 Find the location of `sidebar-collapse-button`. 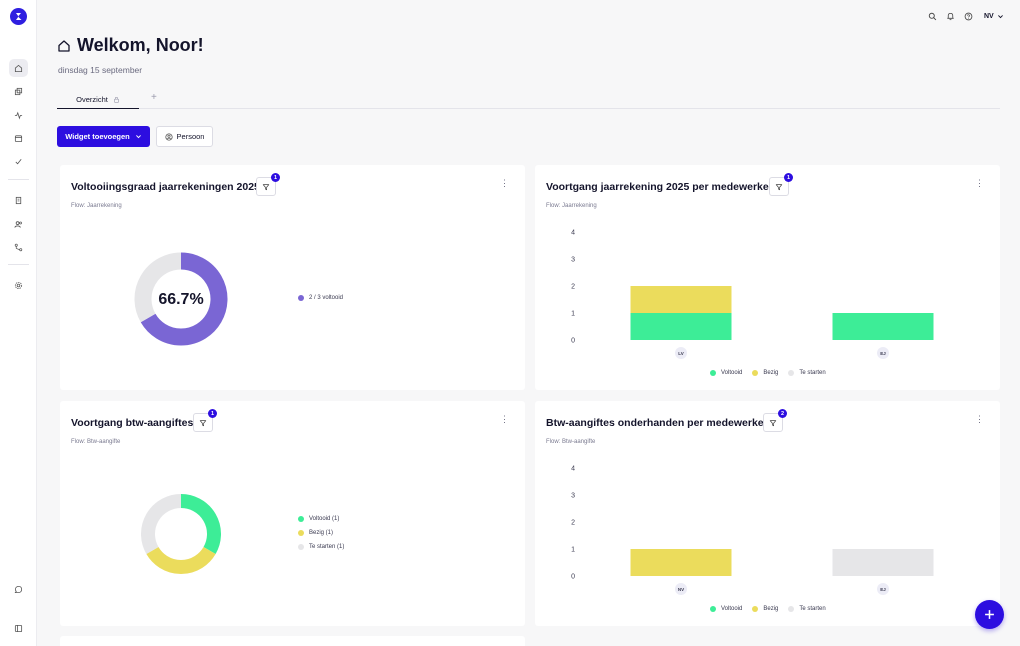

sidebar-collapse-button is located at coordinates (18, 628).